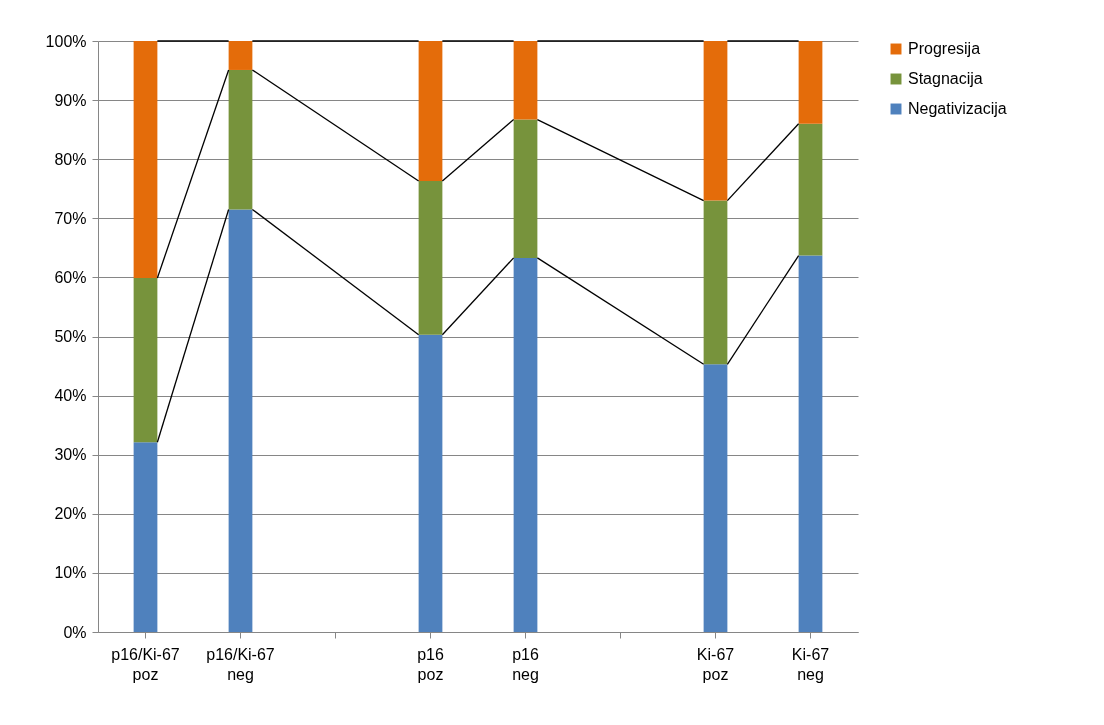  Describe the element at coordinates (944, 48) in the screenshot. I see `legend-label: Progresija` at that location.